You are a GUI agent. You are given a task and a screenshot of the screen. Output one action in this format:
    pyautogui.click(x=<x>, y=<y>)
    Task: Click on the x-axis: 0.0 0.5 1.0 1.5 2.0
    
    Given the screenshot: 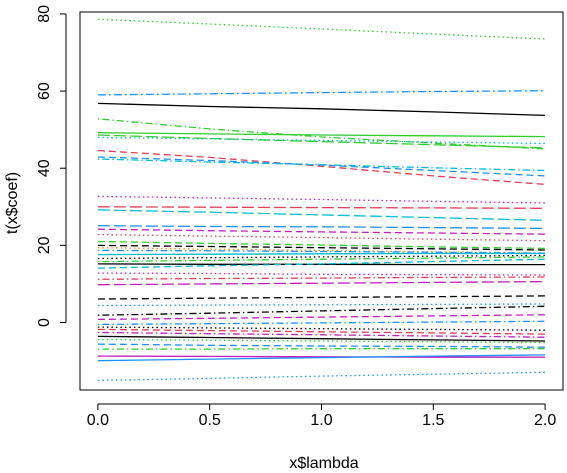 What is the action you would take?
    pyautogui.click(x=321, y=416)
    